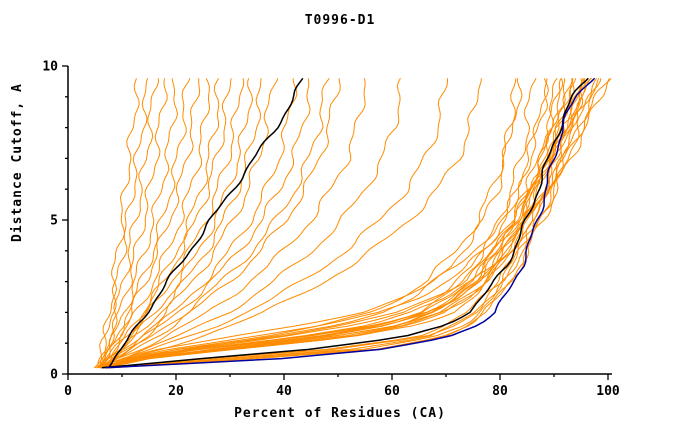 This screenshot has height=440, width=680. Describe the element at coordinates (392, 391) in the screenshot. I see `svg-text: 60` at that location.